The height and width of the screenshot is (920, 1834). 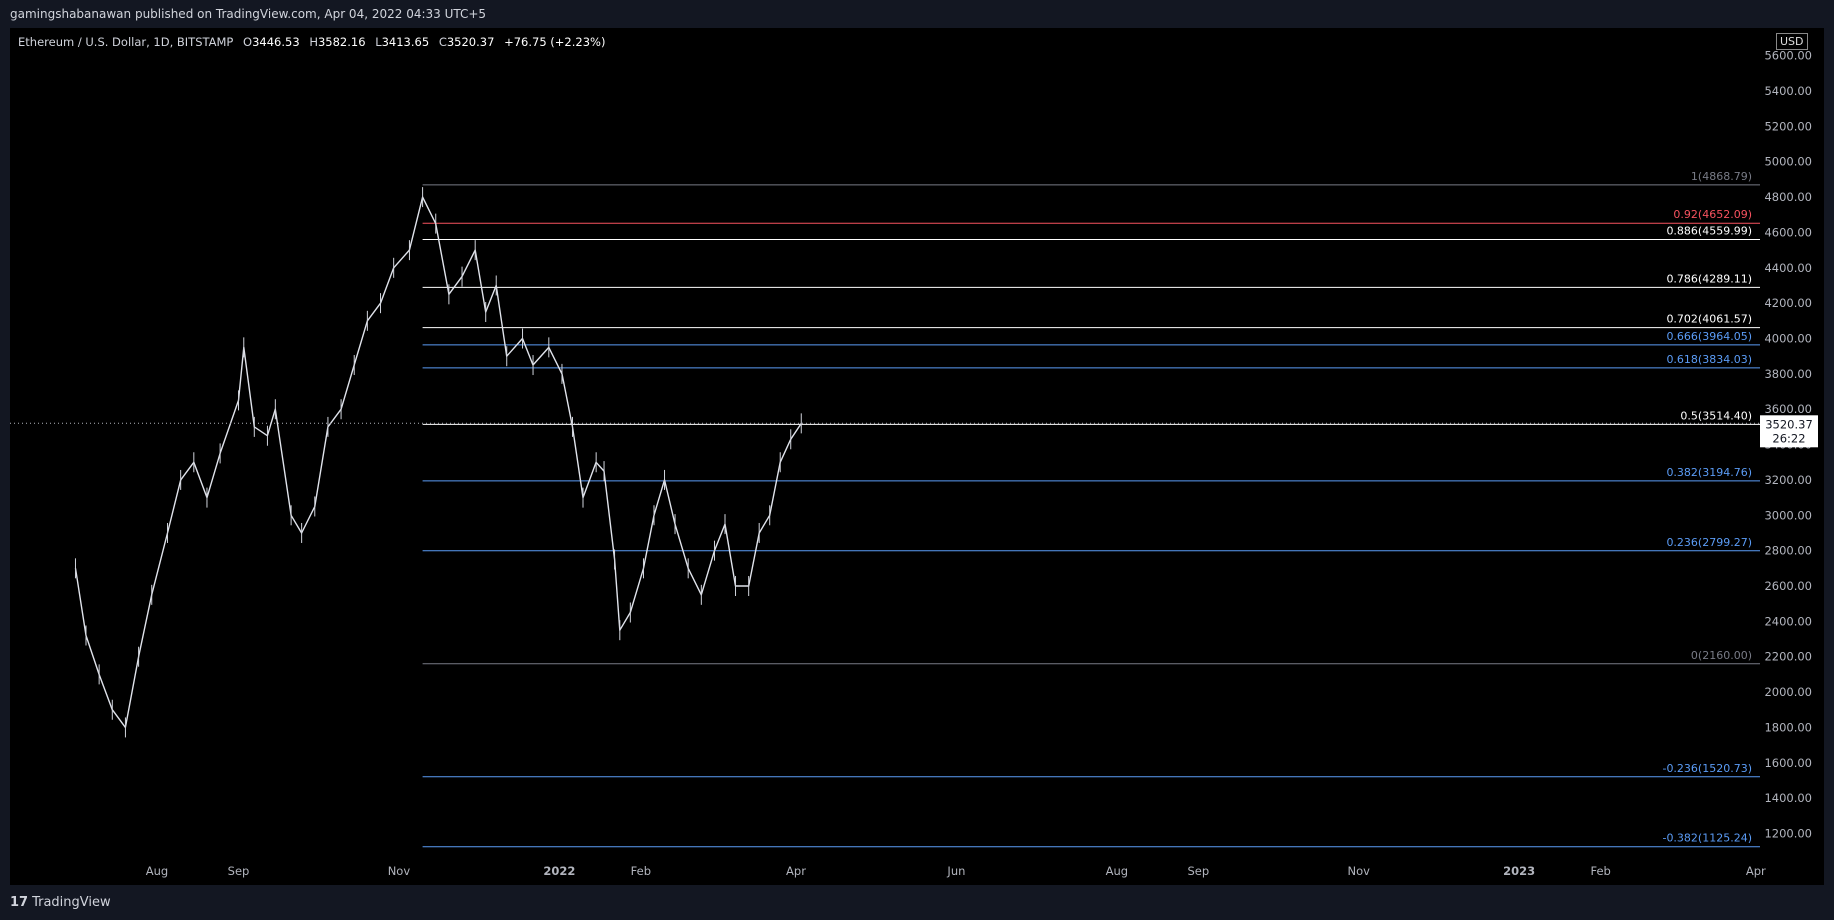 What do you see at coordinates (1788, 162) in the screenshot?
I see `price-tick-label: 5000.00` at bounding box center [1788, 162].